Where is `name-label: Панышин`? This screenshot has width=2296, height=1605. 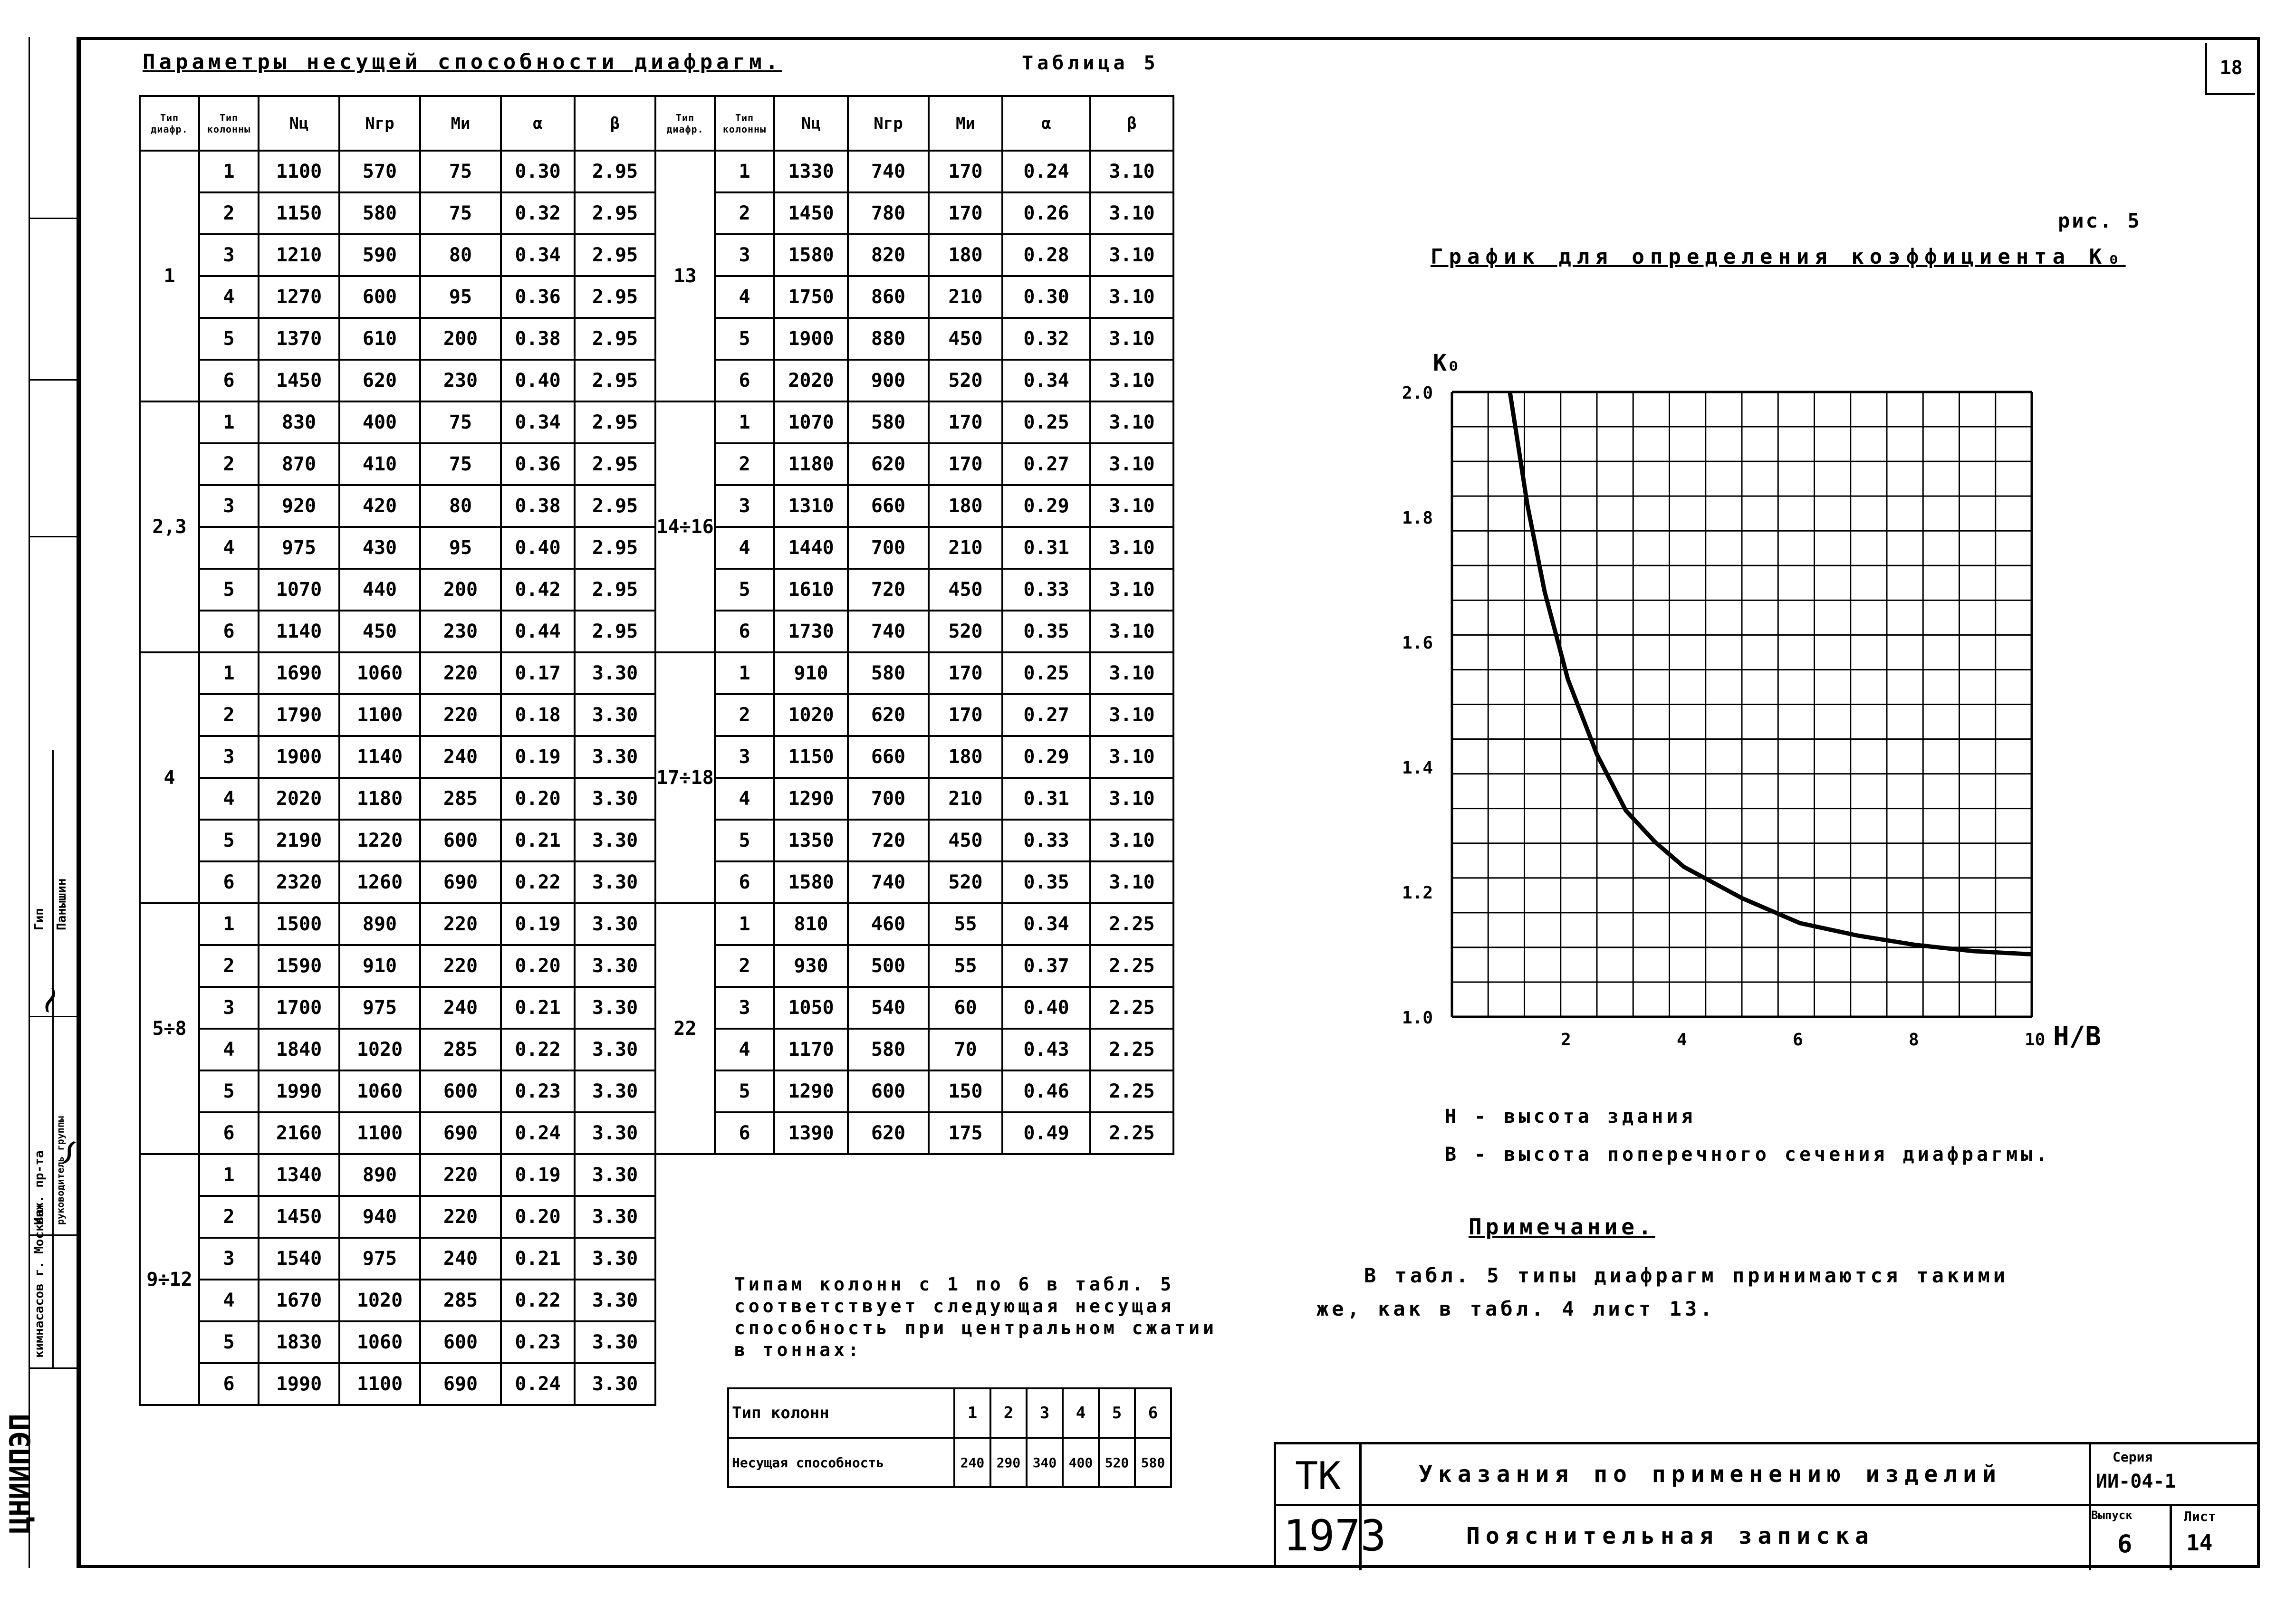
name-label: Панышин is located at coordinates (62, 904).